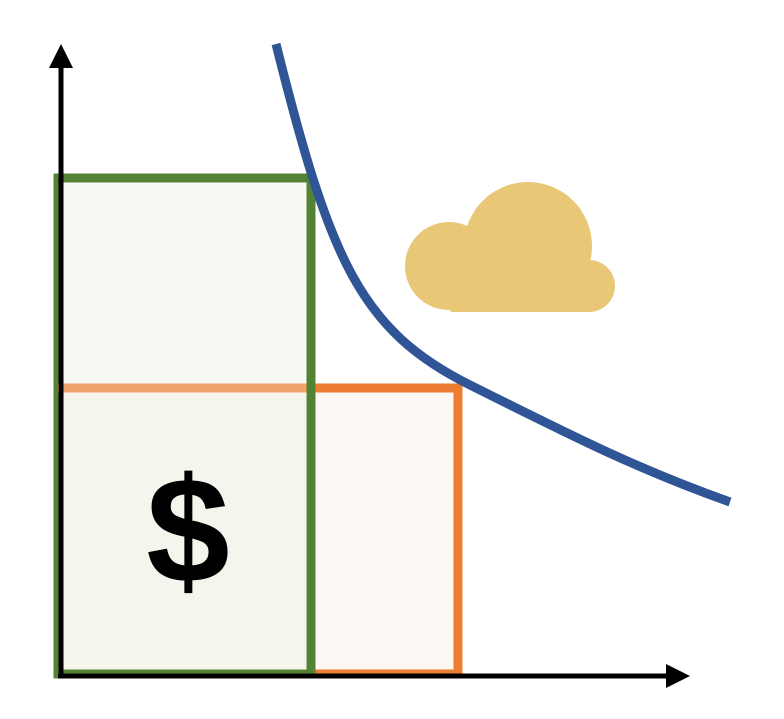 Image resolution: width=784 pixels, height=719 pixels. Describe the element at coordinates (678, 676) in the screenshot. I see `x-axis-arrowhead` at that location.